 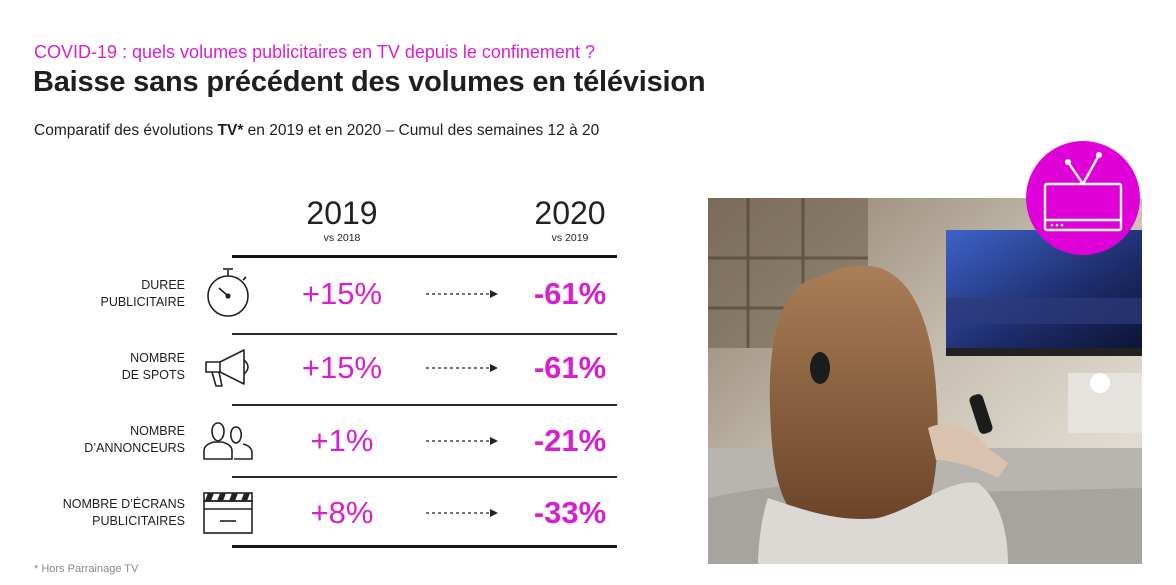 What do you see at coordinates (86, 569) in the screenshot?
I see `footnote: * Hors Parrainage TV` at bounding box center [86, 569].